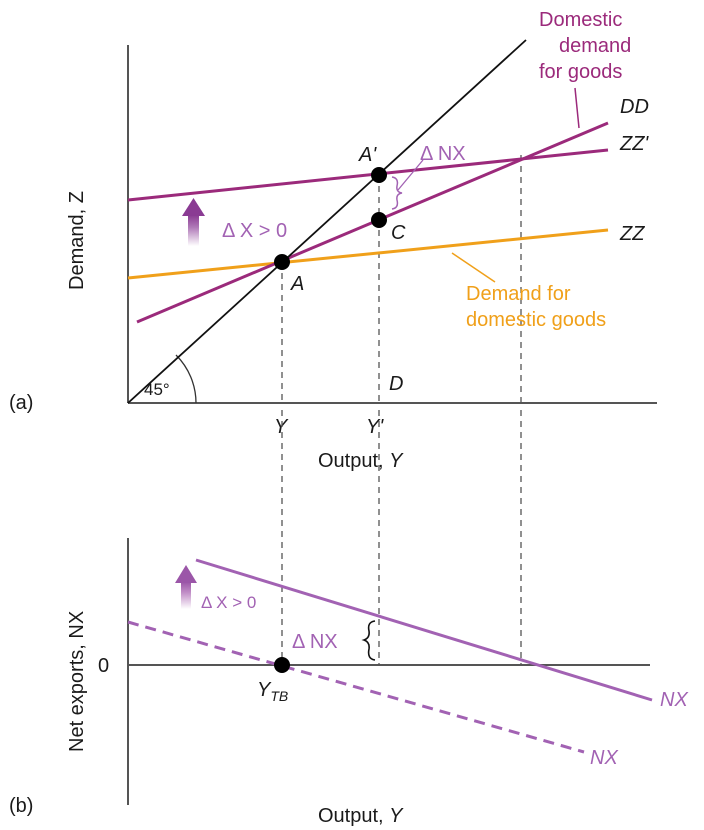  I want to click on zz-line, so click(368, 254).